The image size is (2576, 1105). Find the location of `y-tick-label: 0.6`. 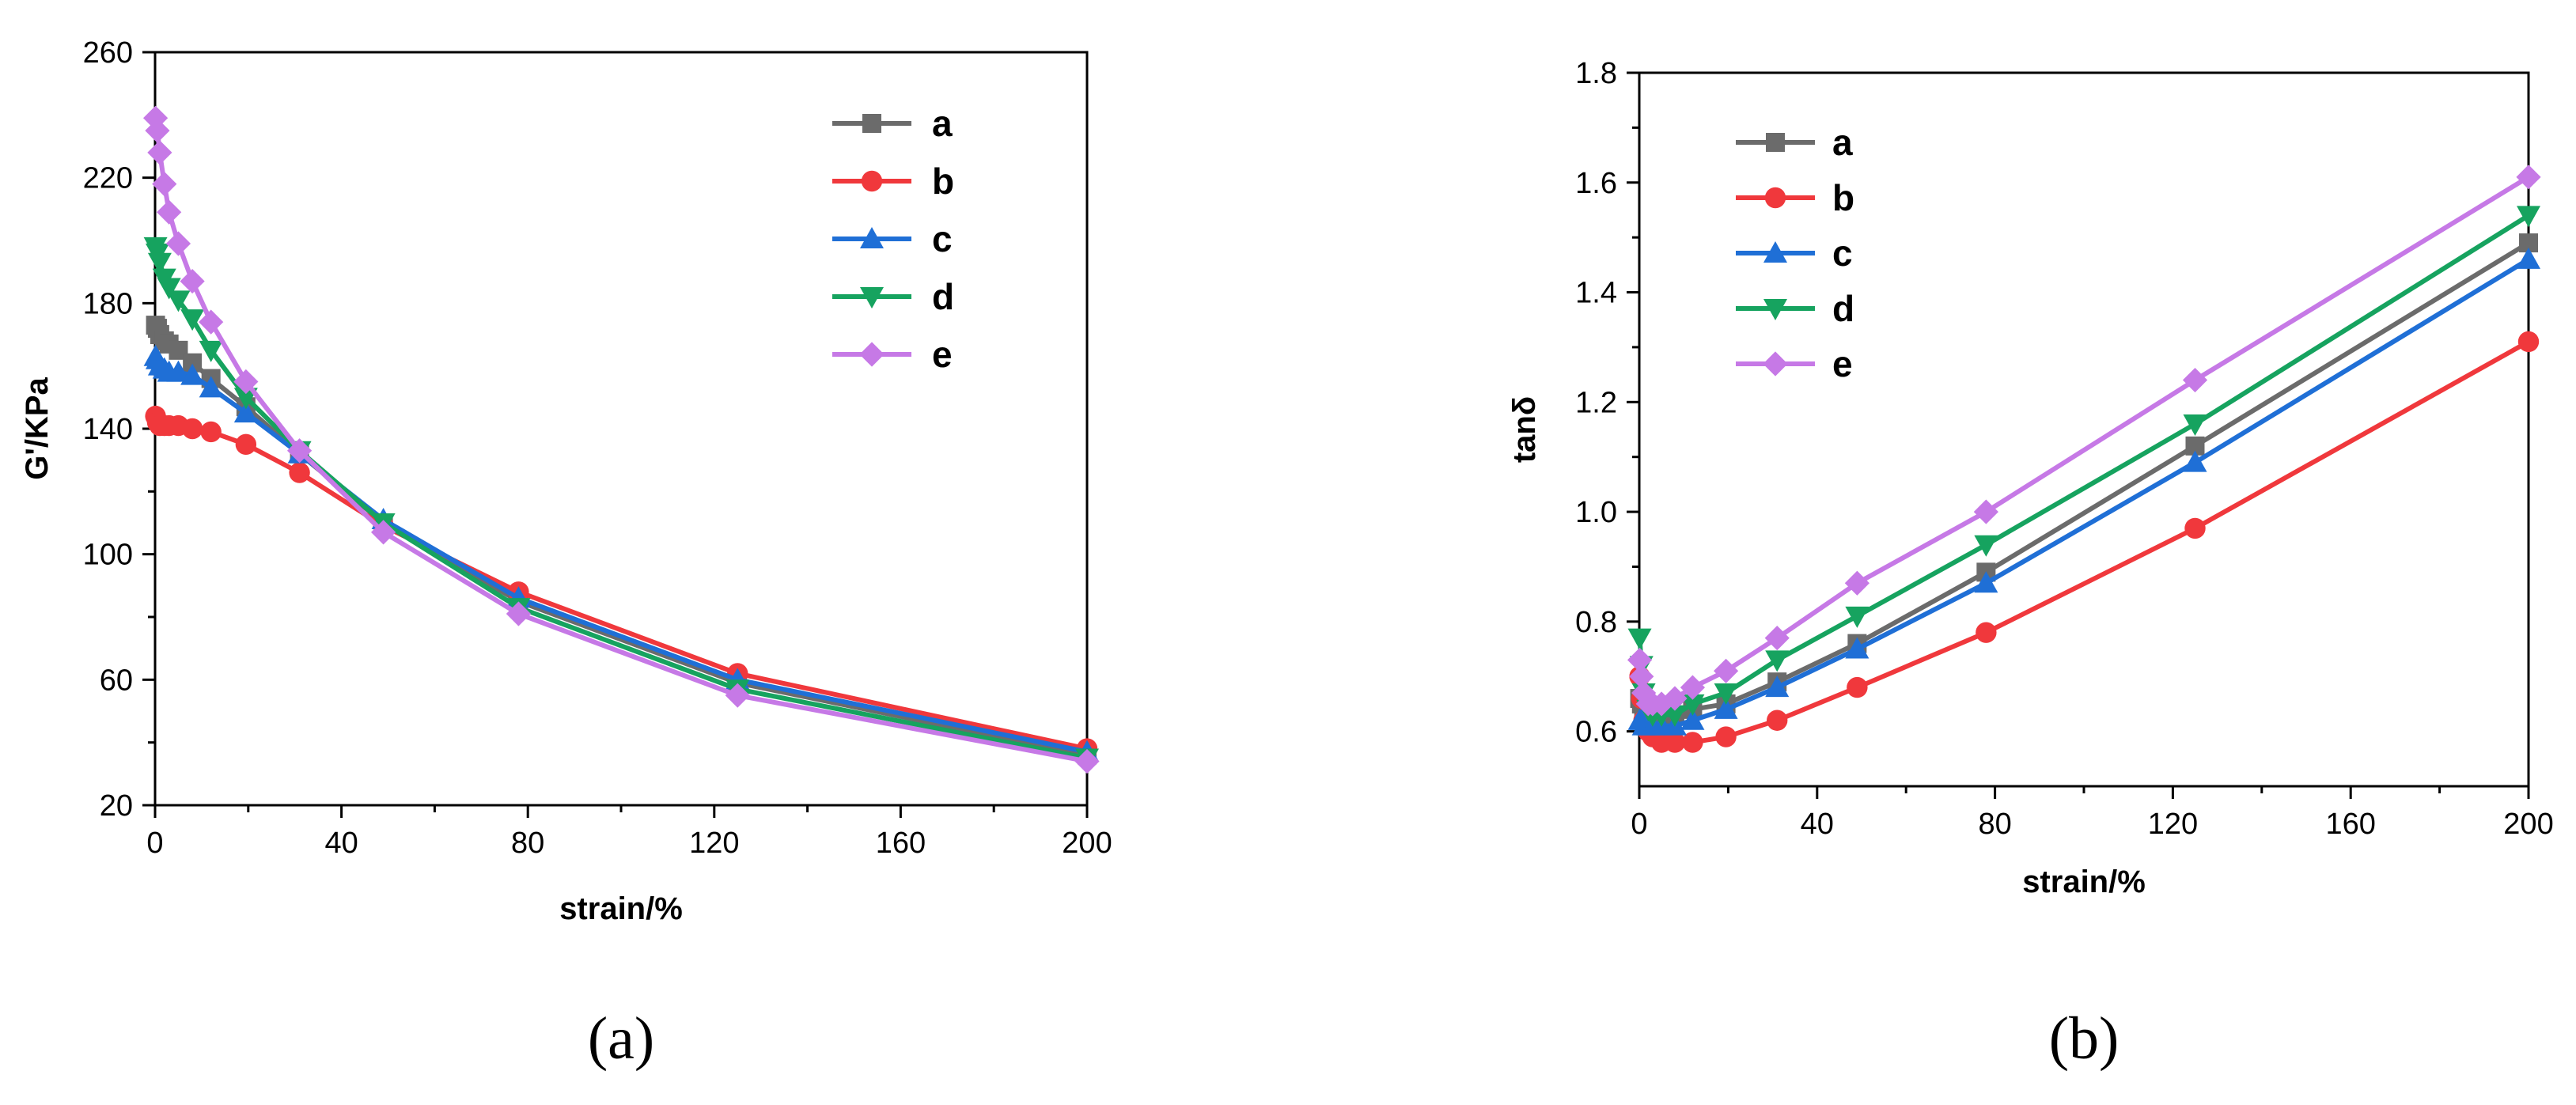

y-tick-label: 0.6 is located at coordinates (1596, 732).